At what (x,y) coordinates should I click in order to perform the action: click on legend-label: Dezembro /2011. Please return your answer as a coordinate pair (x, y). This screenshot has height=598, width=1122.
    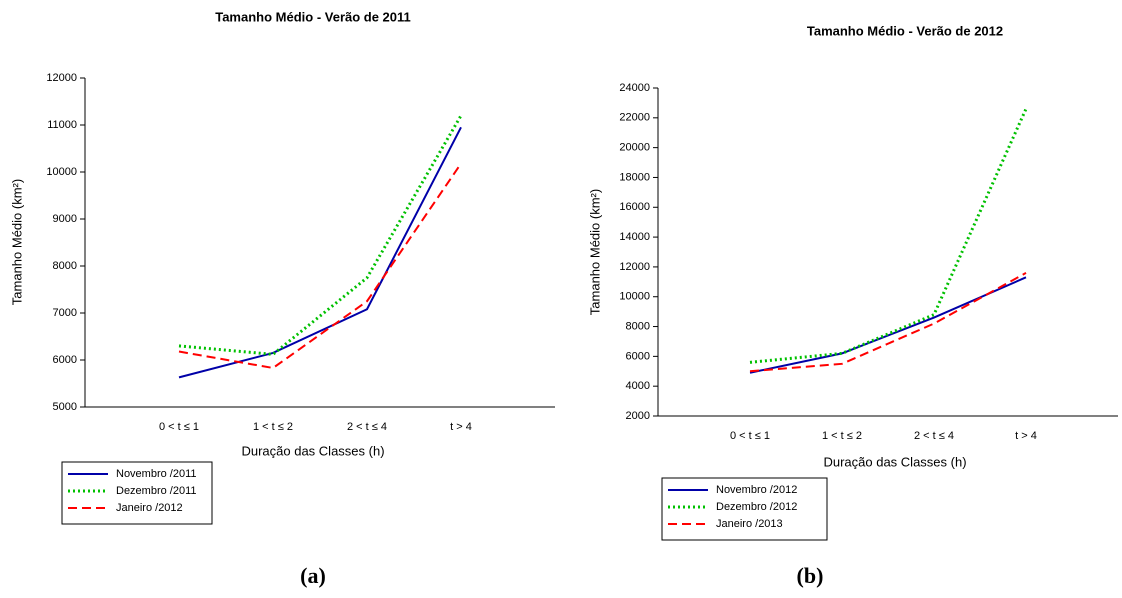
    Looking at the image, I should click on (156, 491).